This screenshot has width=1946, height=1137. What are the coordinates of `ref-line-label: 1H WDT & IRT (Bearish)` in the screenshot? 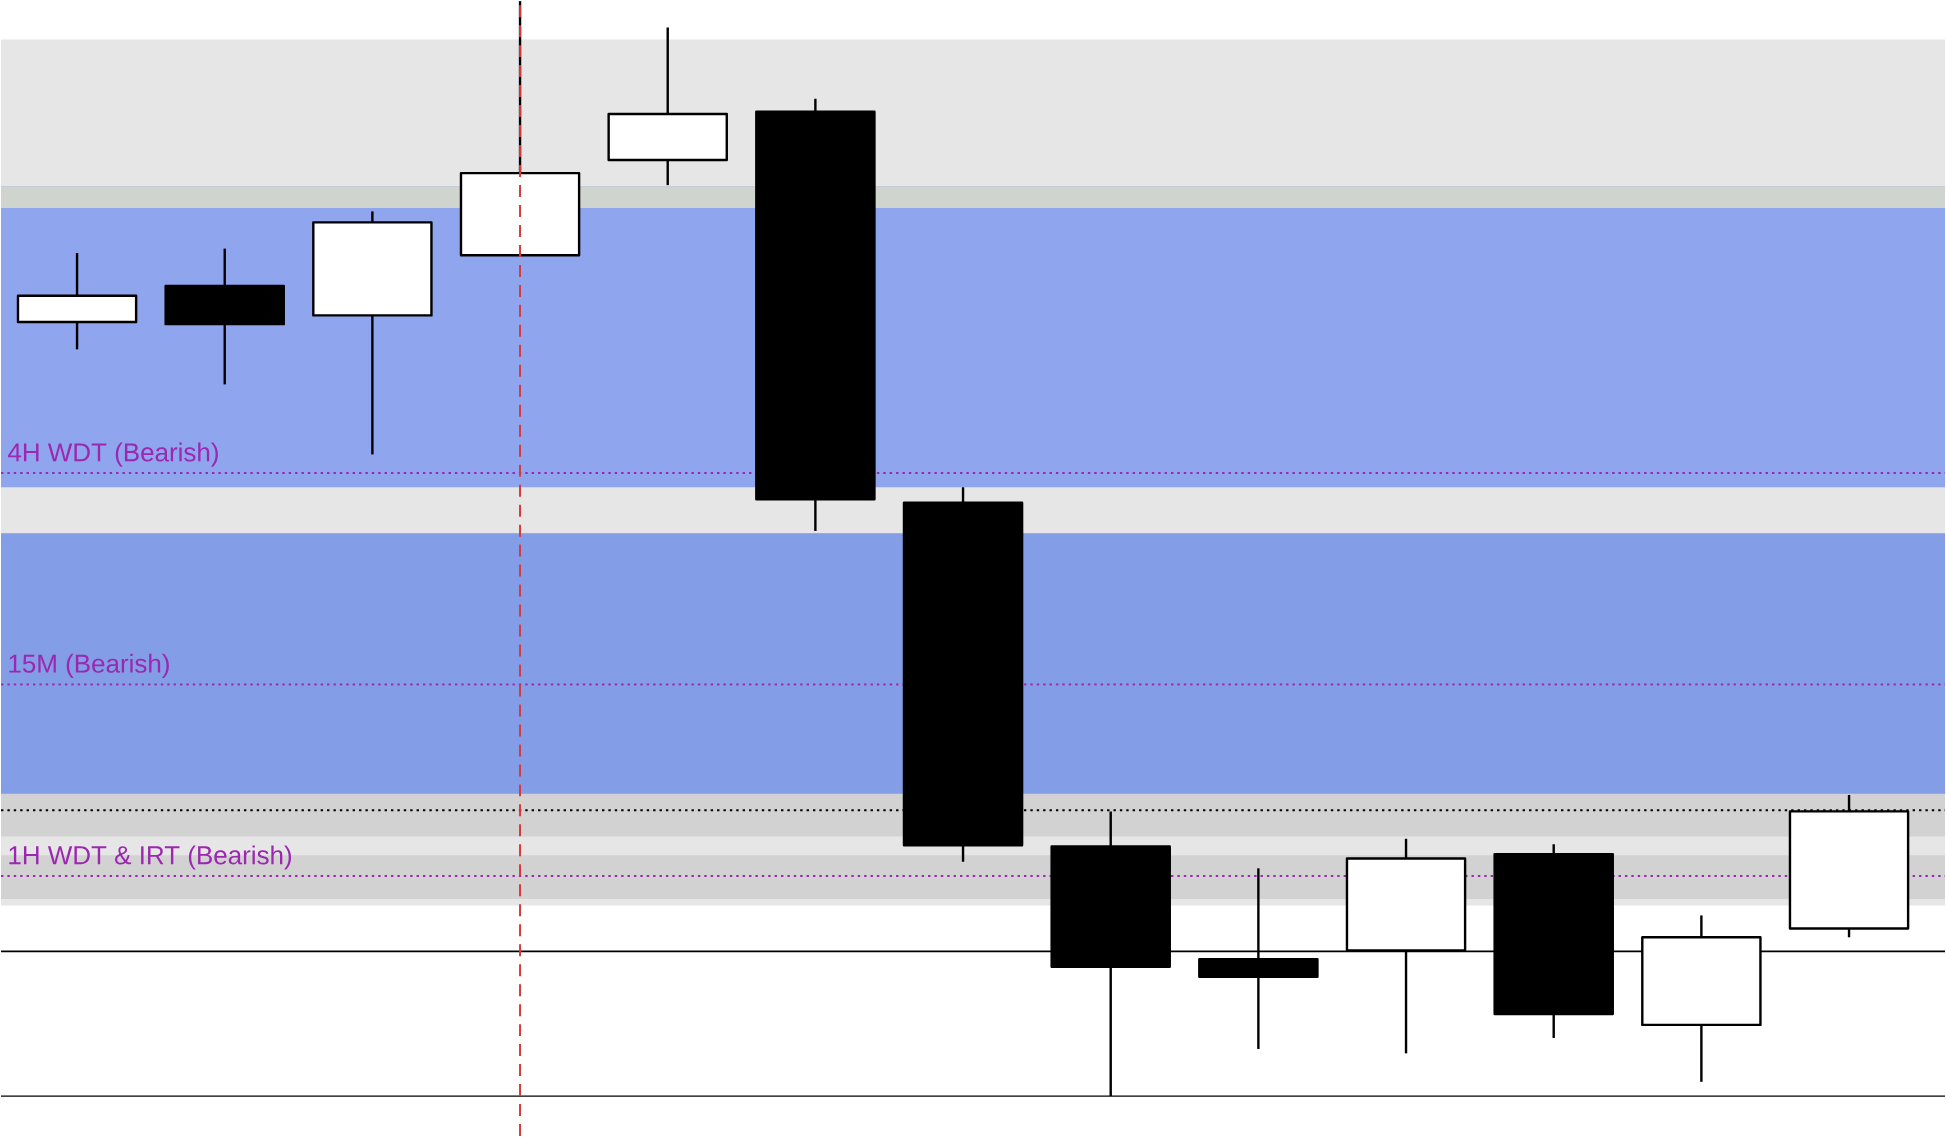 It's located at (150, 857).